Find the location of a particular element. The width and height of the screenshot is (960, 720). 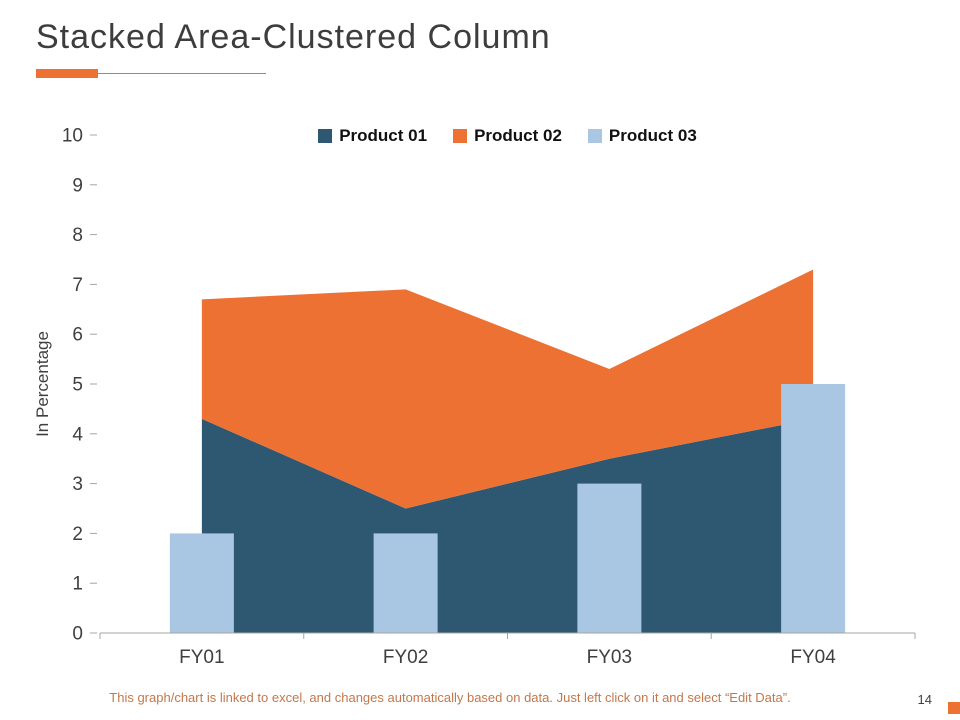

title-underline is located at coordinates (151, 73).